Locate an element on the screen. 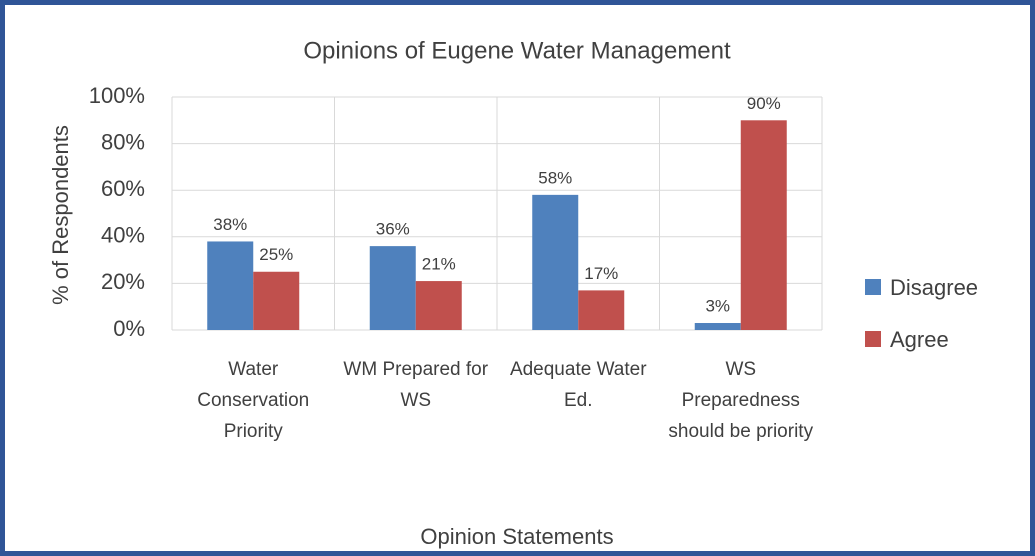 This screenshot has width=1035, height=556. x-tick-label: WM Prepared for WS is located at coordinates (416, 385).